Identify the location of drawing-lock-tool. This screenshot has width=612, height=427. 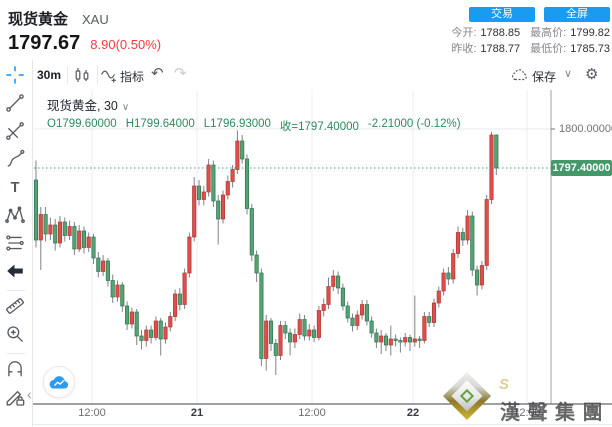
(16, 398).